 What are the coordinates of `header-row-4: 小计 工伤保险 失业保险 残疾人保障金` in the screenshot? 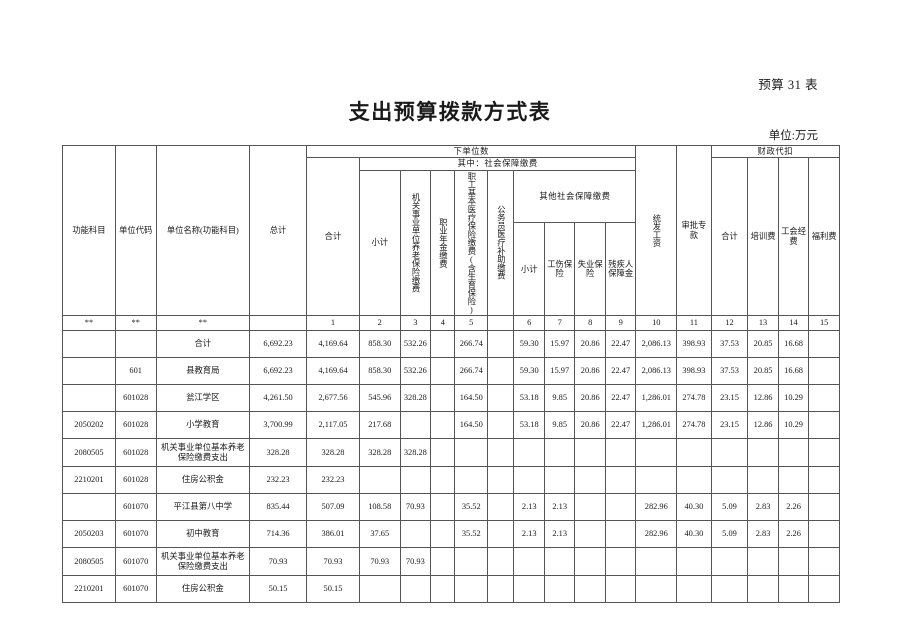 It's located at (451, 269).